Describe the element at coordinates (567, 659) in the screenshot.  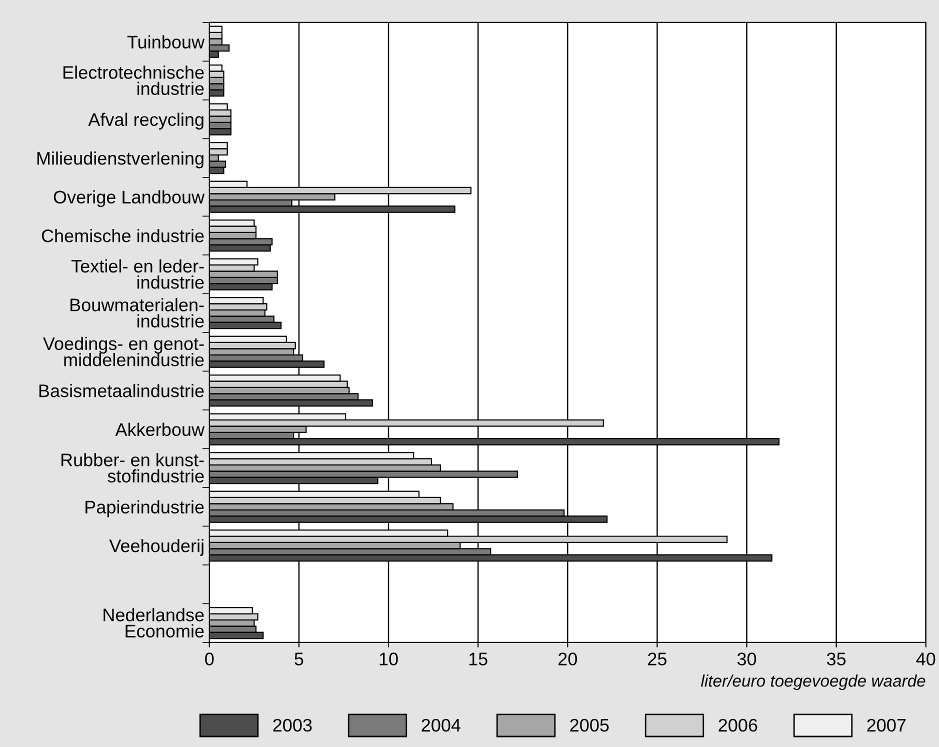
I see `x-tick-label: 20` at that location.